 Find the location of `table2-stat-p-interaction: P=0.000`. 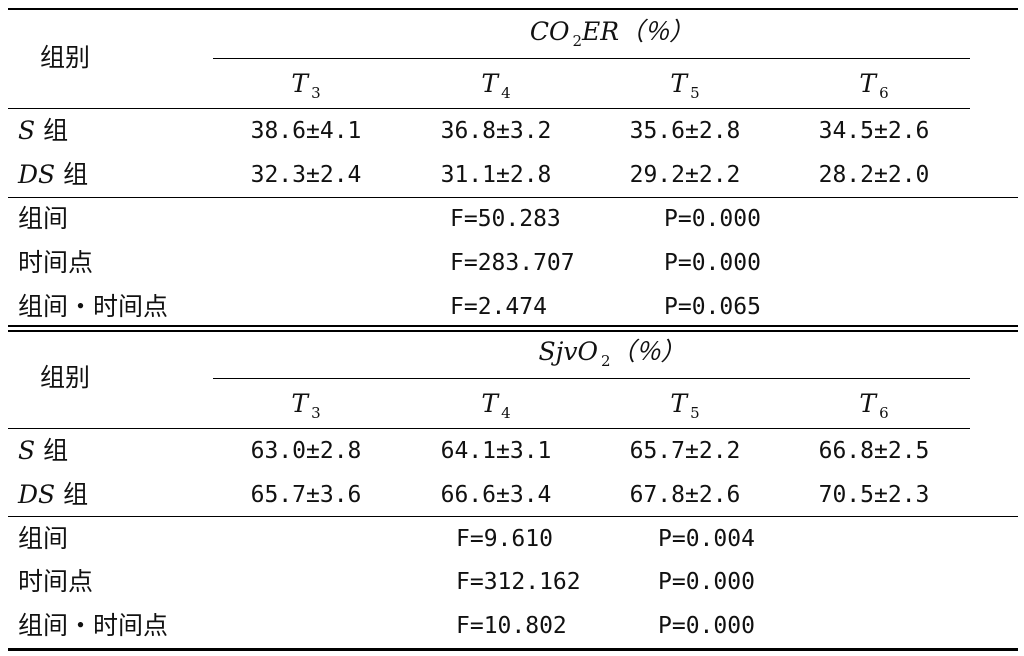

table2-stat-p-interaction: P=0.000 is located at coordinates (706, 626).